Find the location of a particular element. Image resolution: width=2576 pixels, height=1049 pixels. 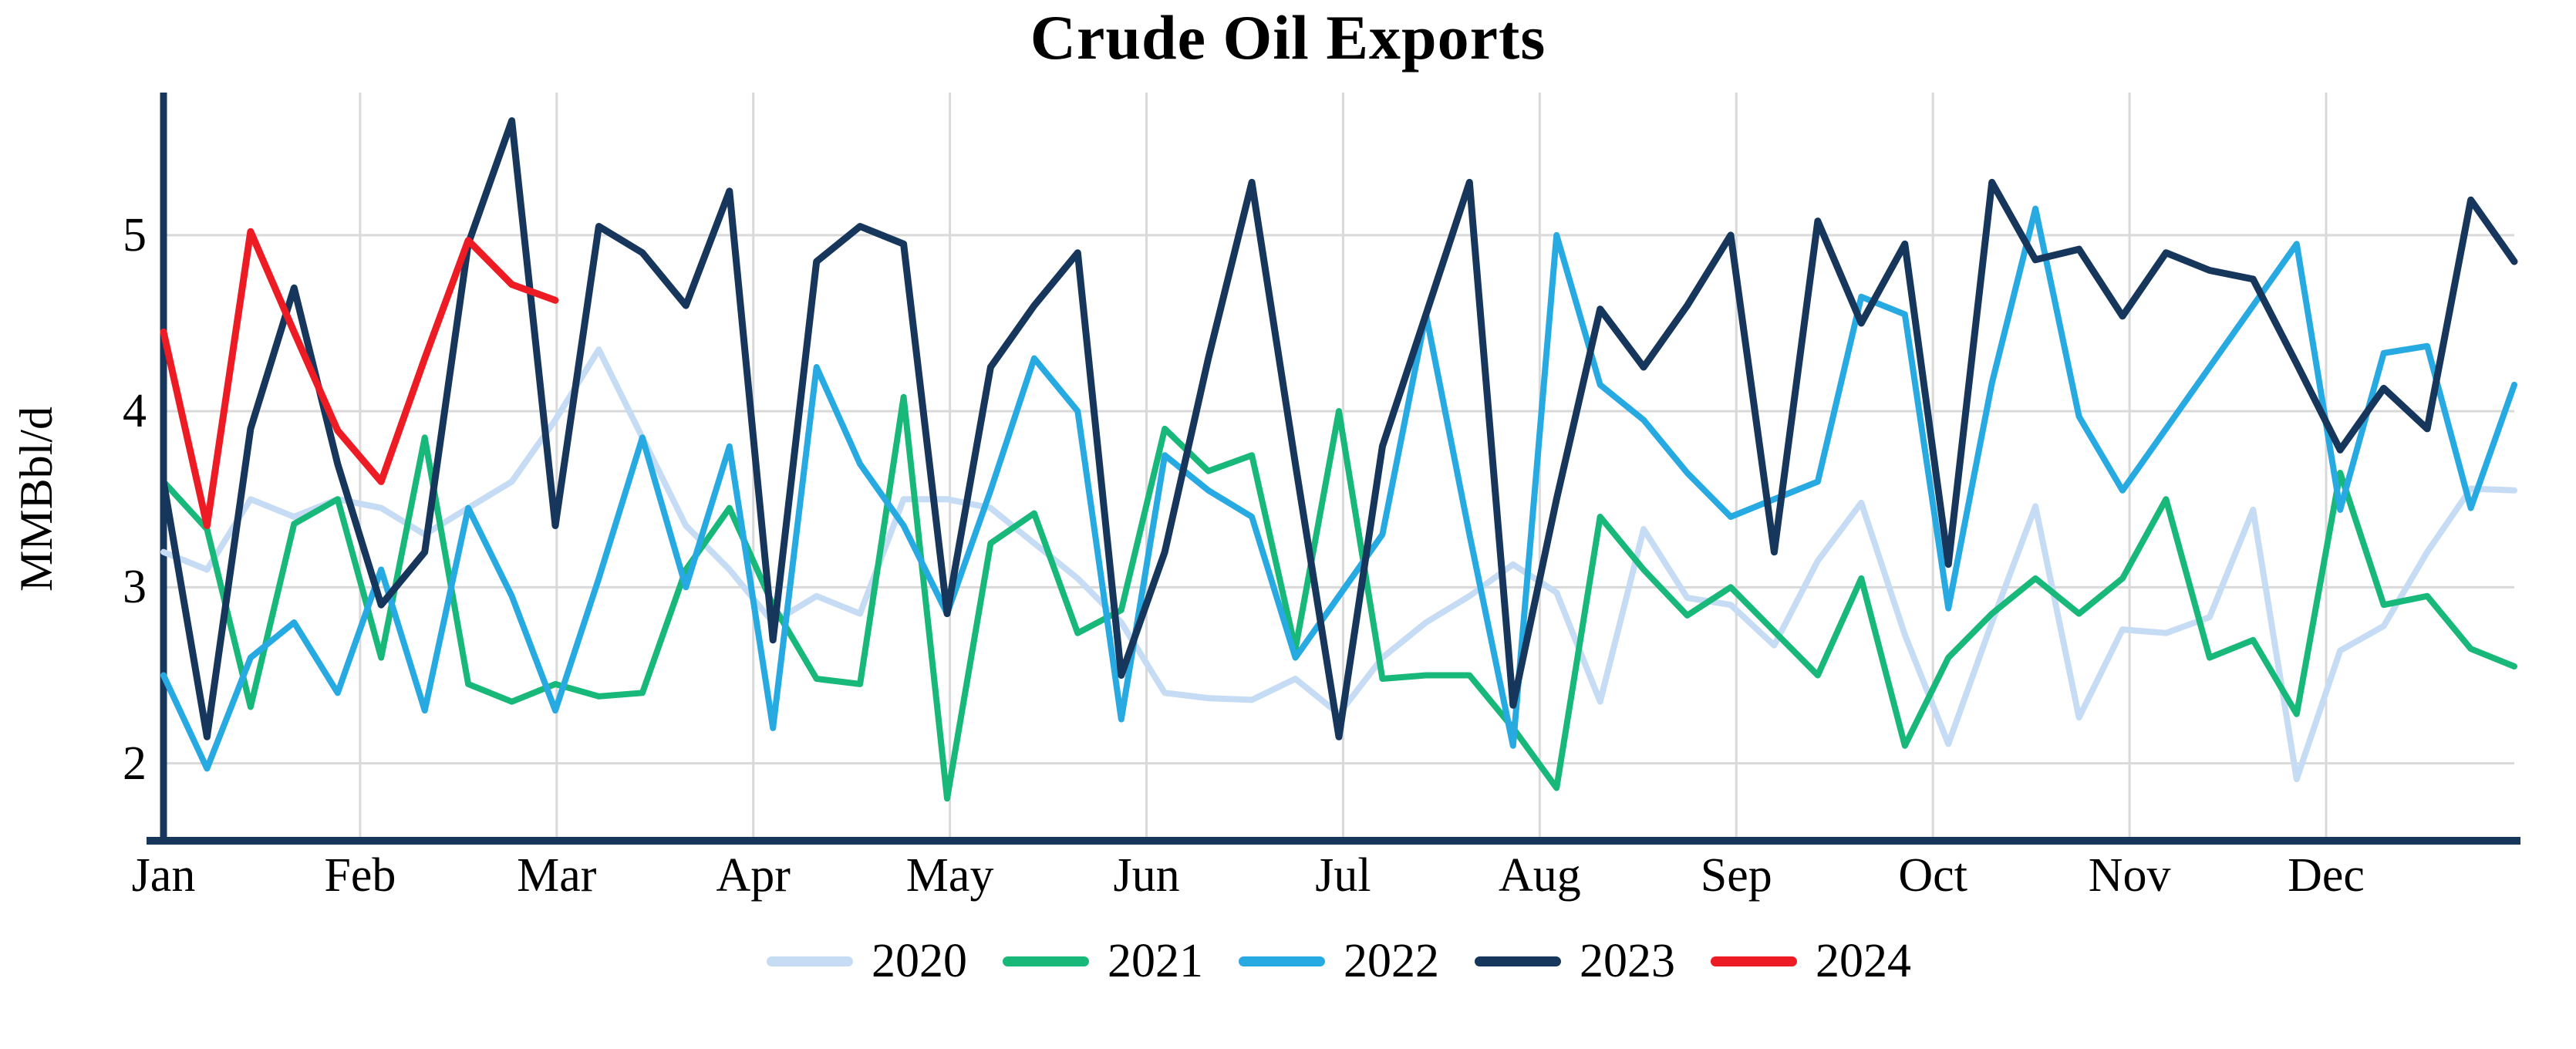

x-tick-sep: Sep is located at coordinates (1736, 875).